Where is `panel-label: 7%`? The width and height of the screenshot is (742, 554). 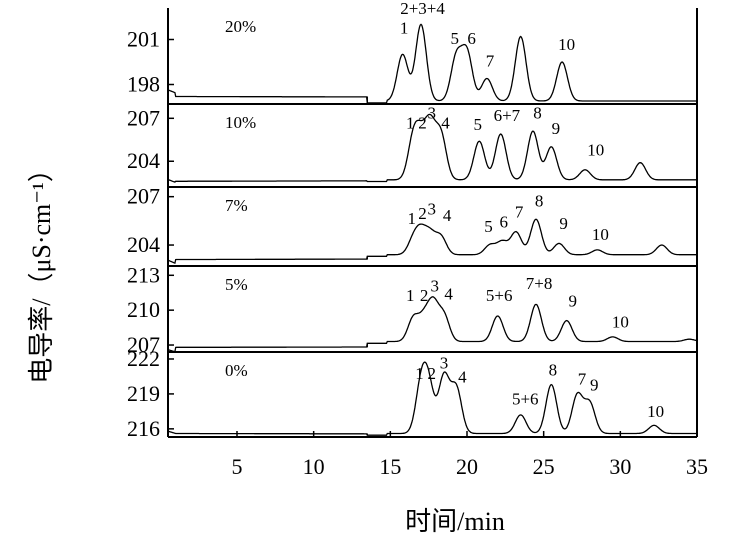
panel-label: 7% is located at coordinates (236, 205).